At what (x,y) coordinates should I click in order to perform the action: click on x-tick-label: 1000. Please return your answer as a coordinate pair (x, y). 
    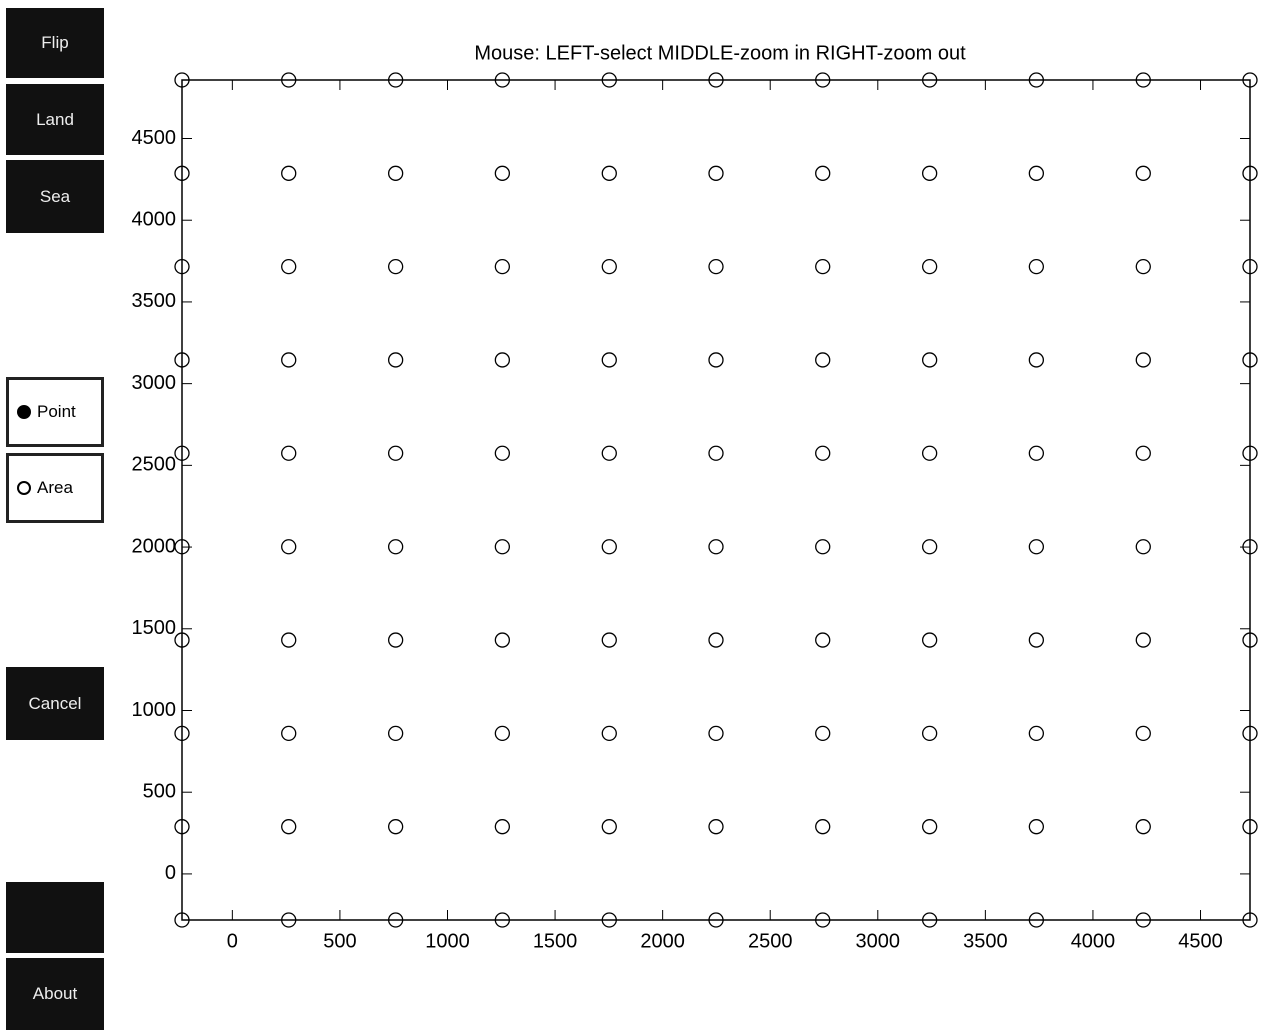
    Looking at the image, I should click on (447, 941).